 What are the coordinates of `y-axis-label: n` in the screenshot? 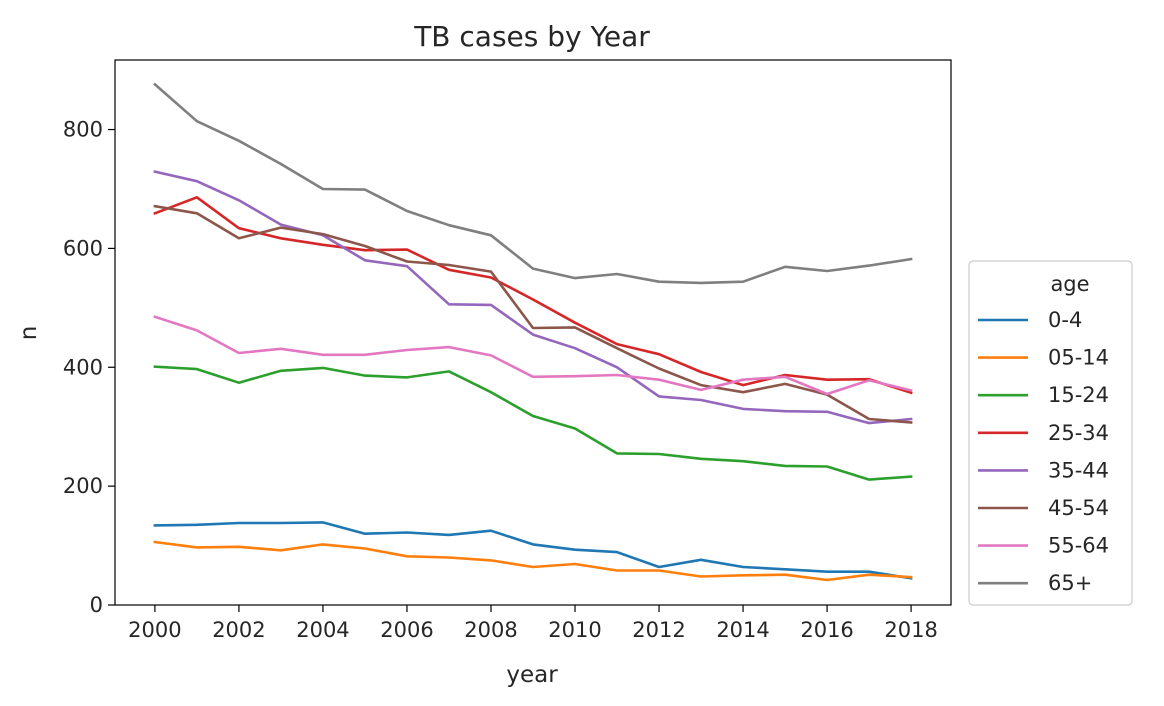 It's located at (29, 333).